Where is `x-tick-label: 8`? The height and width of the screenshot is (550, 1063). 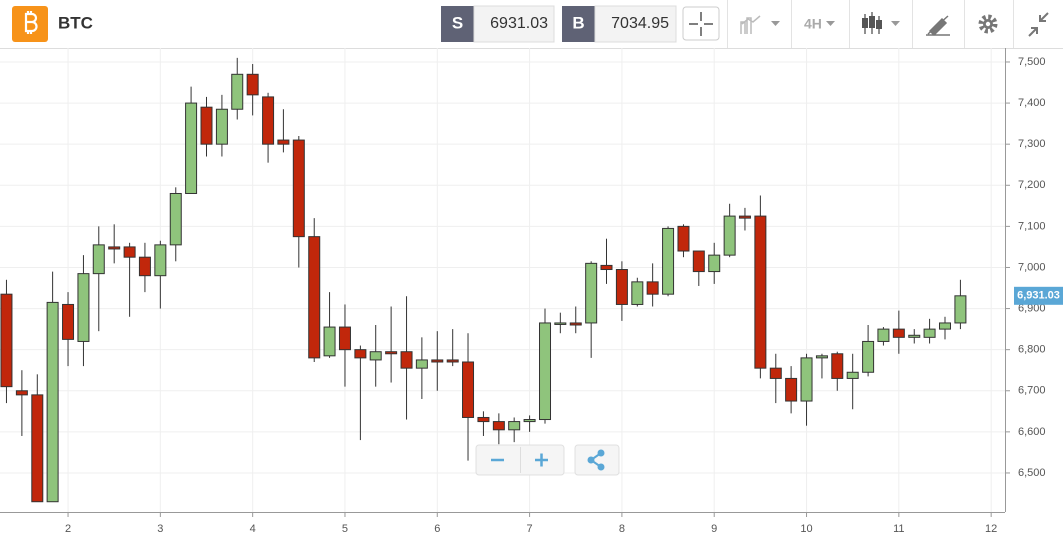 x-tick-label: 8 is located at coordinates (622, 529).